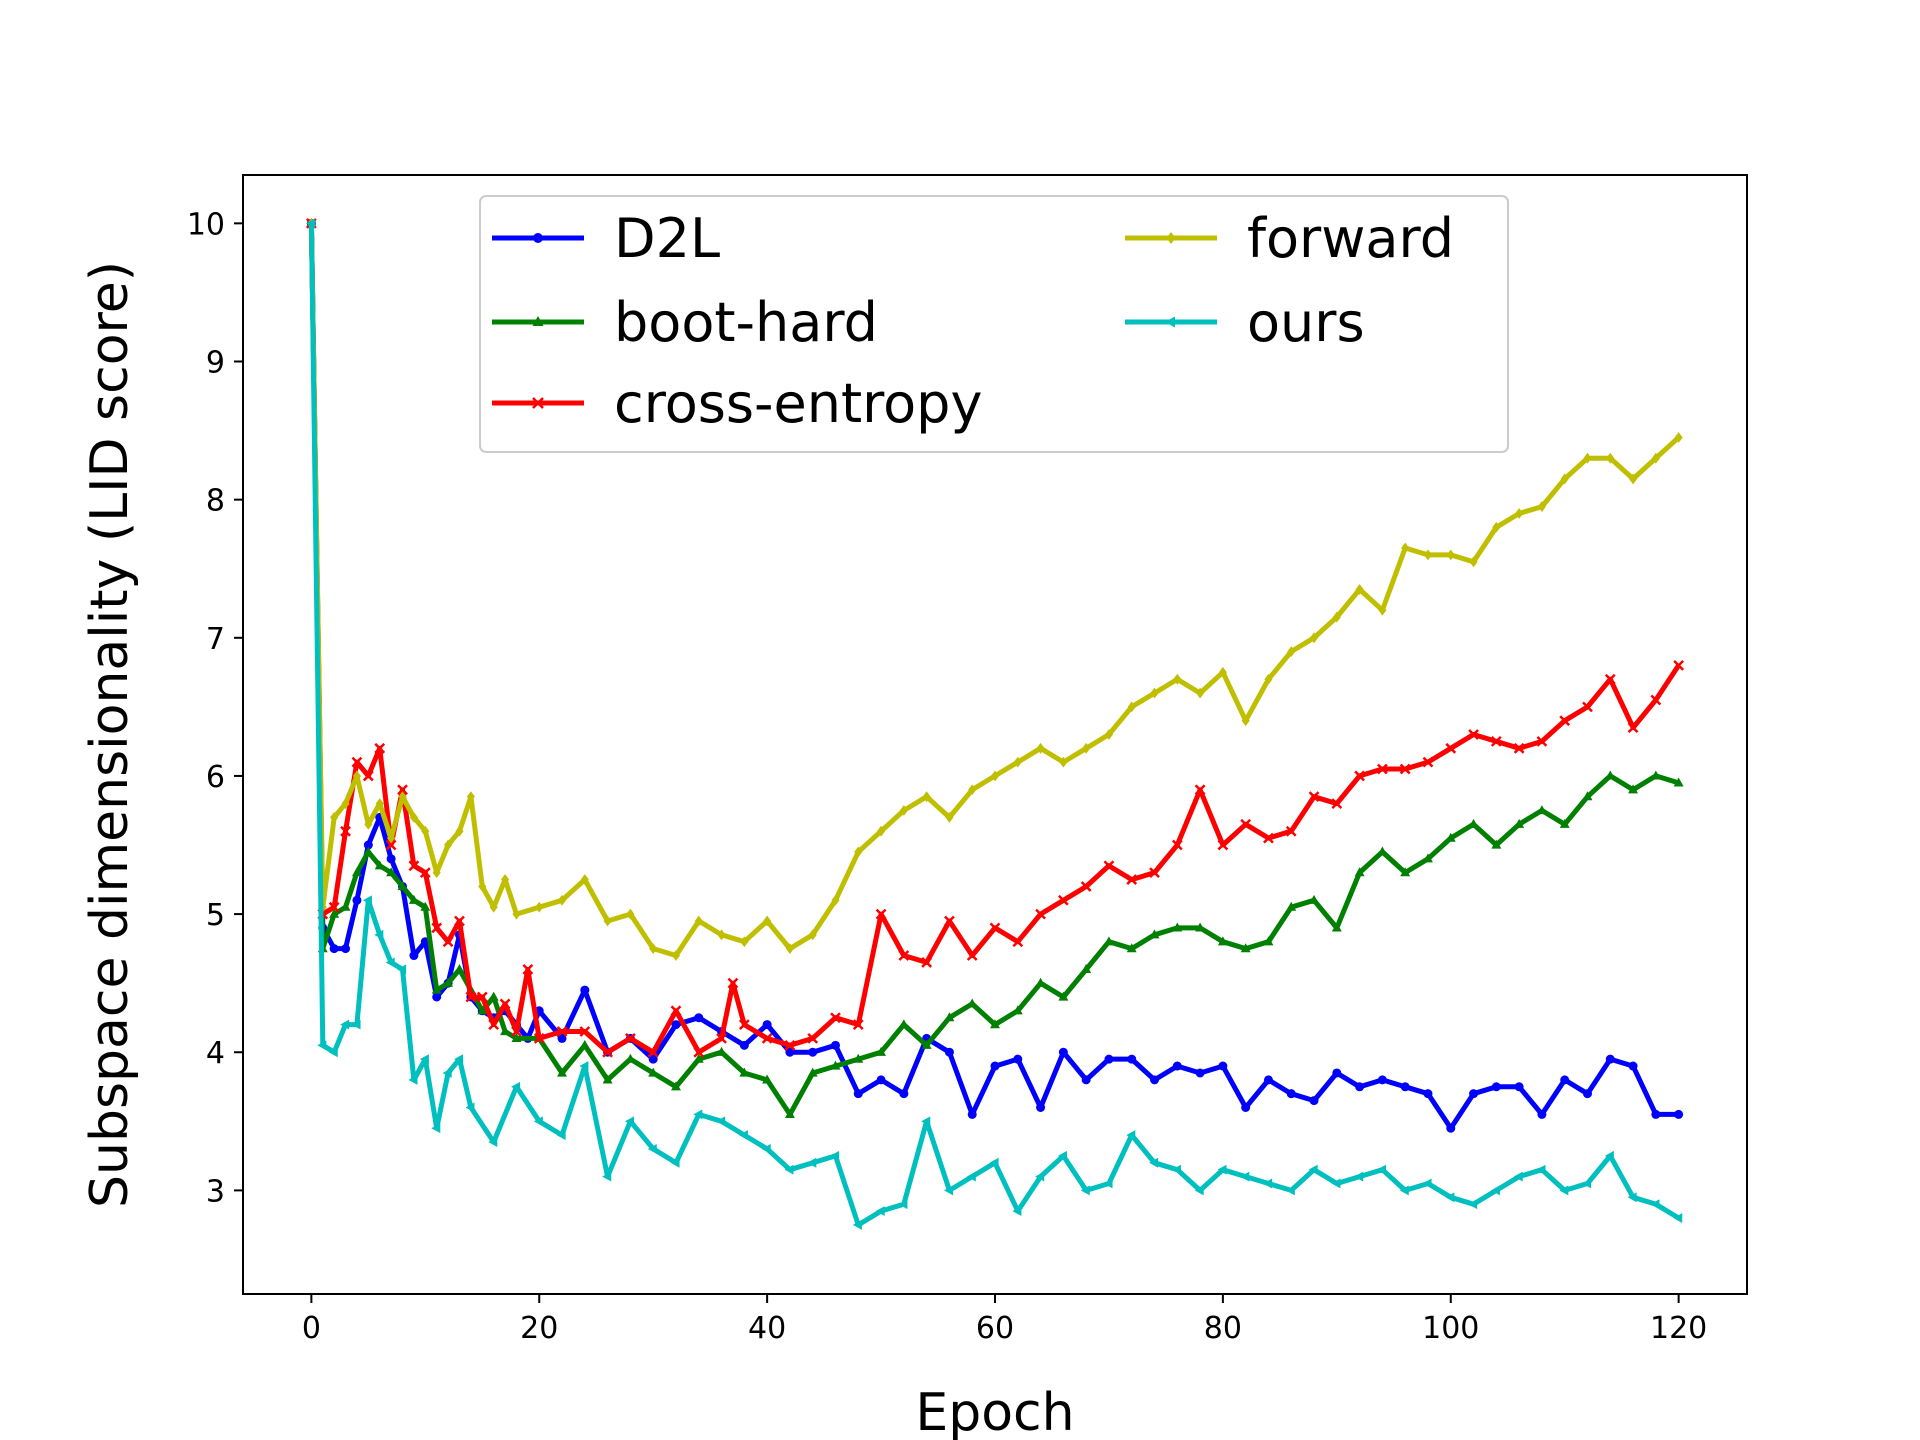  I want to click on x-axis-label: Epoch, so click(994, 1411).